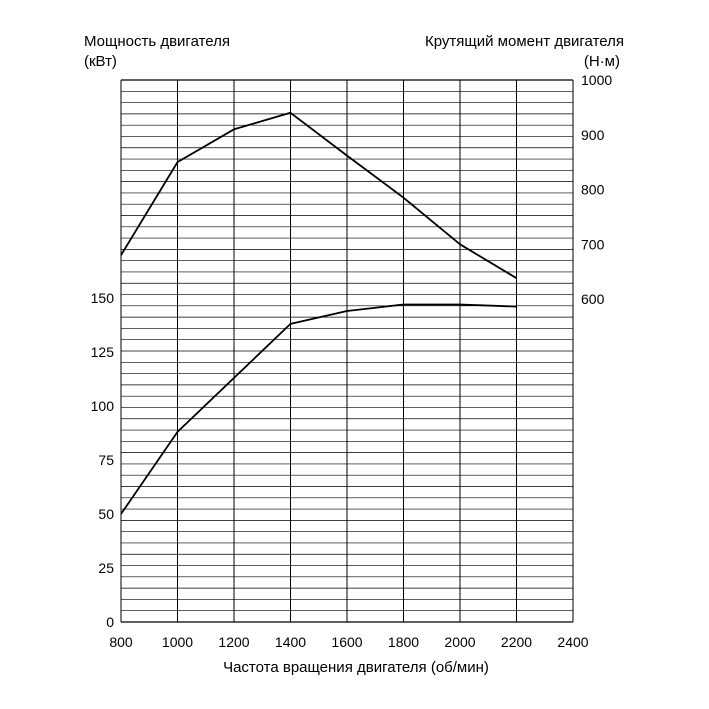  What do you see at coordinates (572, 642) in the screenshot?
I see `x-tick-label: 2400` at bounding box center [572, 642].